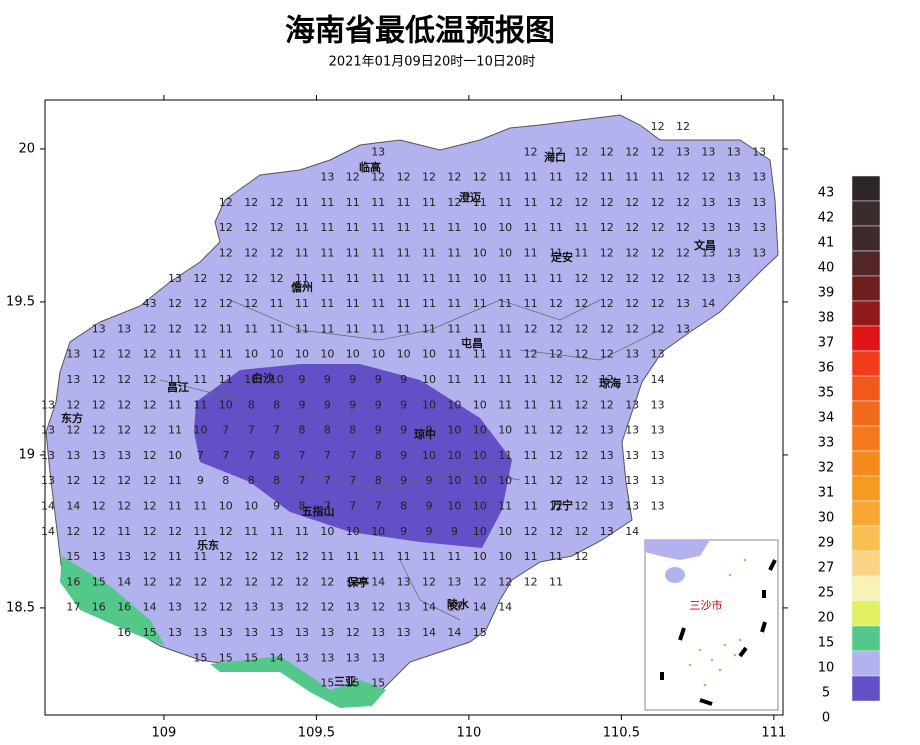 The height and width of the screenshot is (745, 920). Describe the element at coordinates (826, 218) in the screenshot. I see `legend-label: 42` at that location.